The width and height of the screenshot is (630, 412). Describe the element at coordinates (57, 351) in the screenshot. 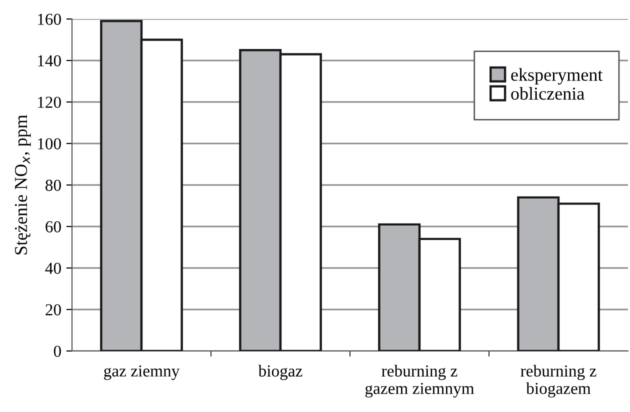

I see `y-tick-label: 0` at that location.